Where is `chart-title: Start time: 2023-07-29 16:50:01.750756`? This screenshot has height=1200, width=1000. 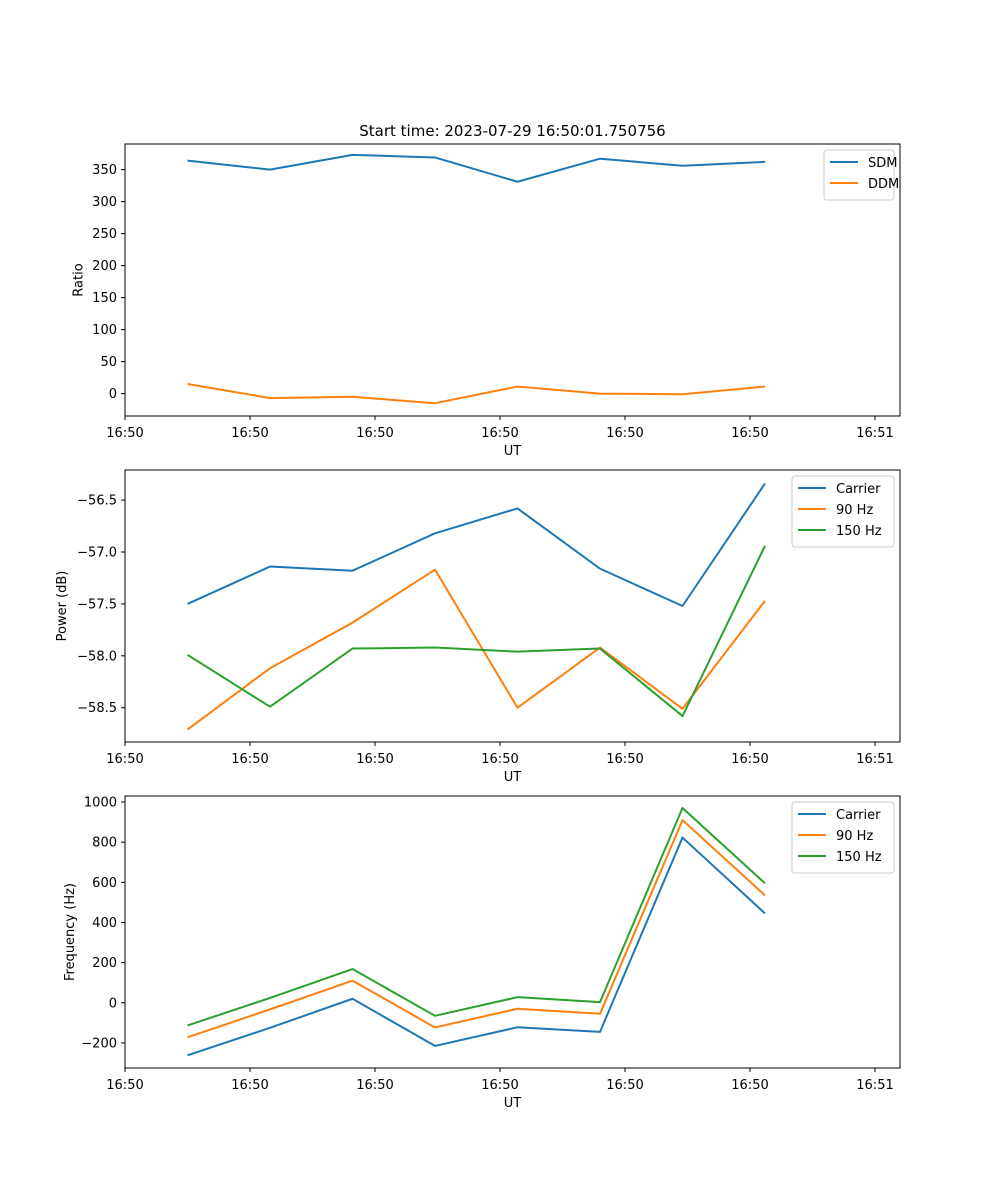
chart-title: Start time: 2023-07-29 16:50:01.750756 is located at coordinates (512, 131).